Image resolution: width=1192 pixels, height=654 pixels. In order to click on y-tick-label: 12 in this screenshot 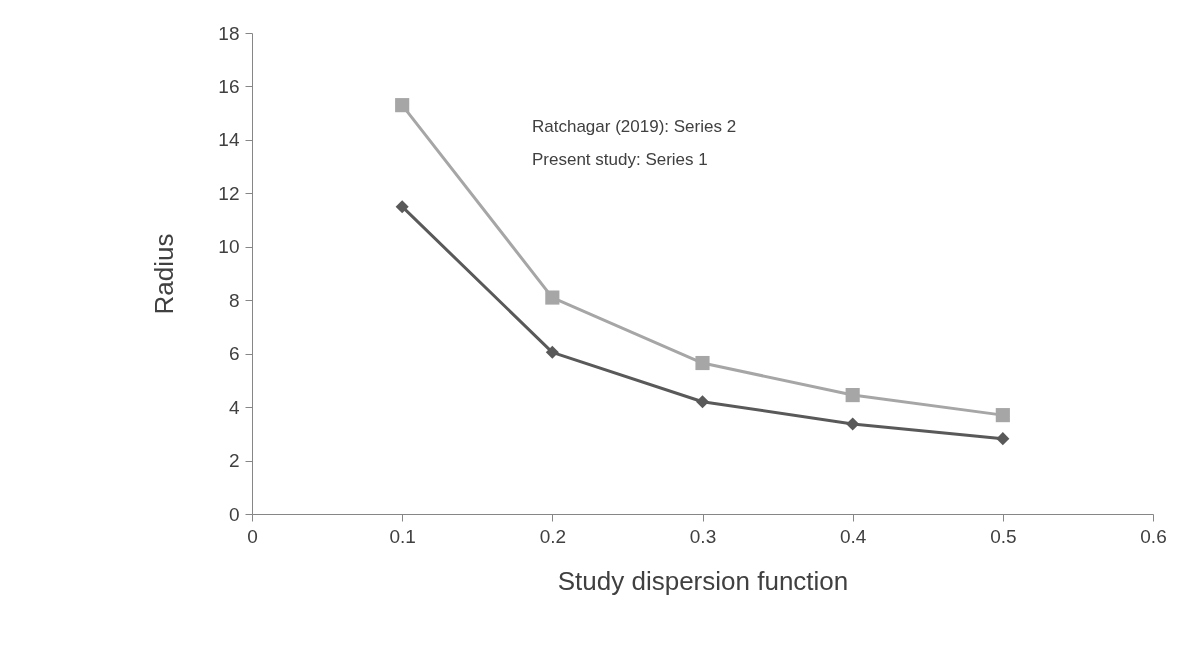, I will do `click(229, 193)`.